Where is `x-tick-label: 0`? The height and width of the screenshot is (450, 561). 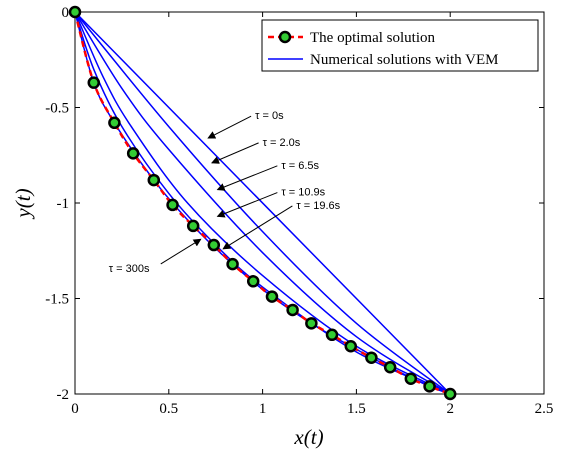
x-tick-label: 0 is located at coordinates (75, 409).